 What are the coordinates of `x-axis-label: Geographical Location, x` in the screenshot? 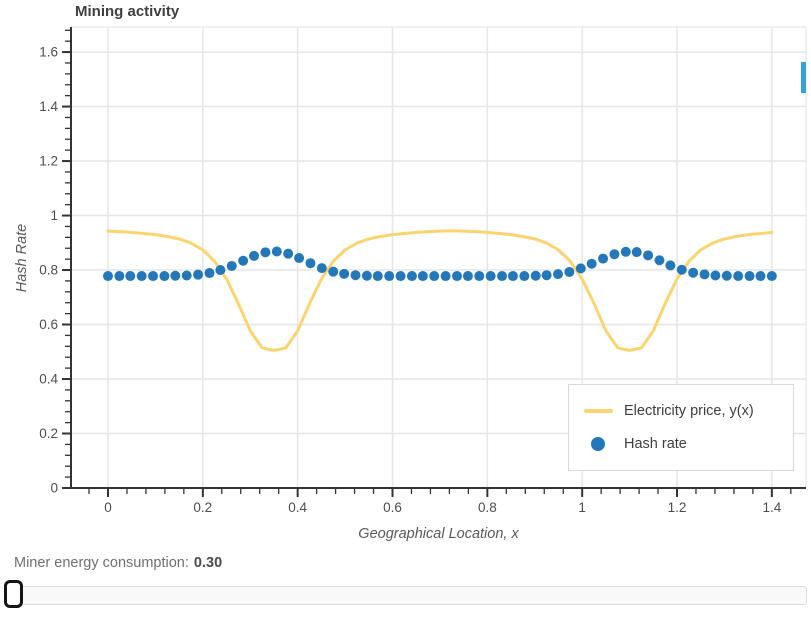 It's located at (438, 534).